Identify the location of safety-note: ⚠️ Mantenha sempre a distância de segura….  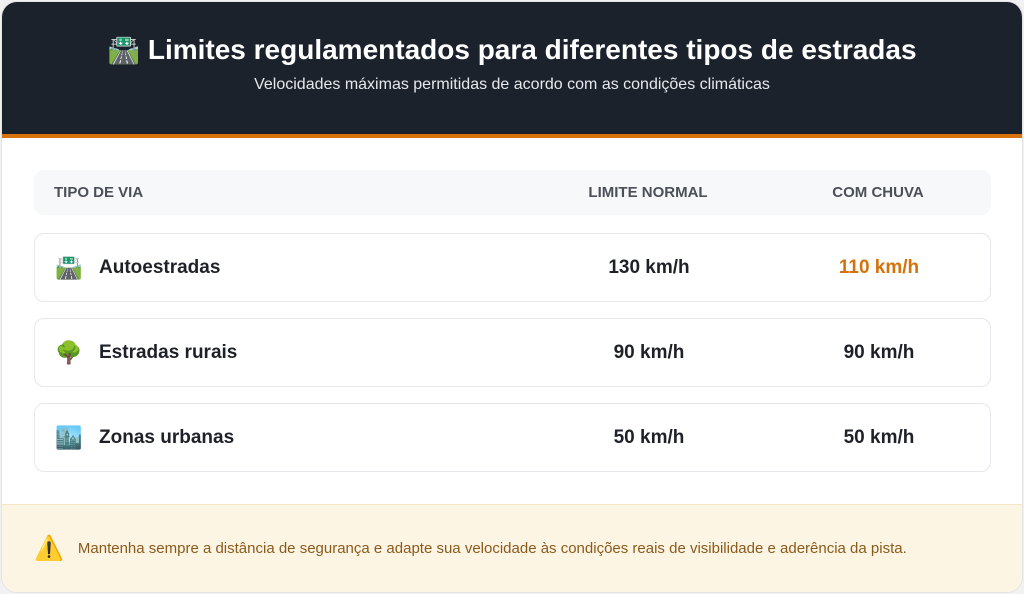
(512, 548).